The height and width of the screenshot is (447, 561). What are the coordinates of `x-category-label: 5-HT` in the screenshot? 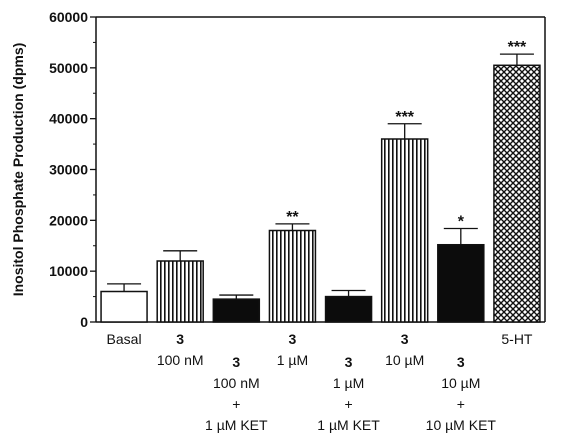 It's located at (517, 339).